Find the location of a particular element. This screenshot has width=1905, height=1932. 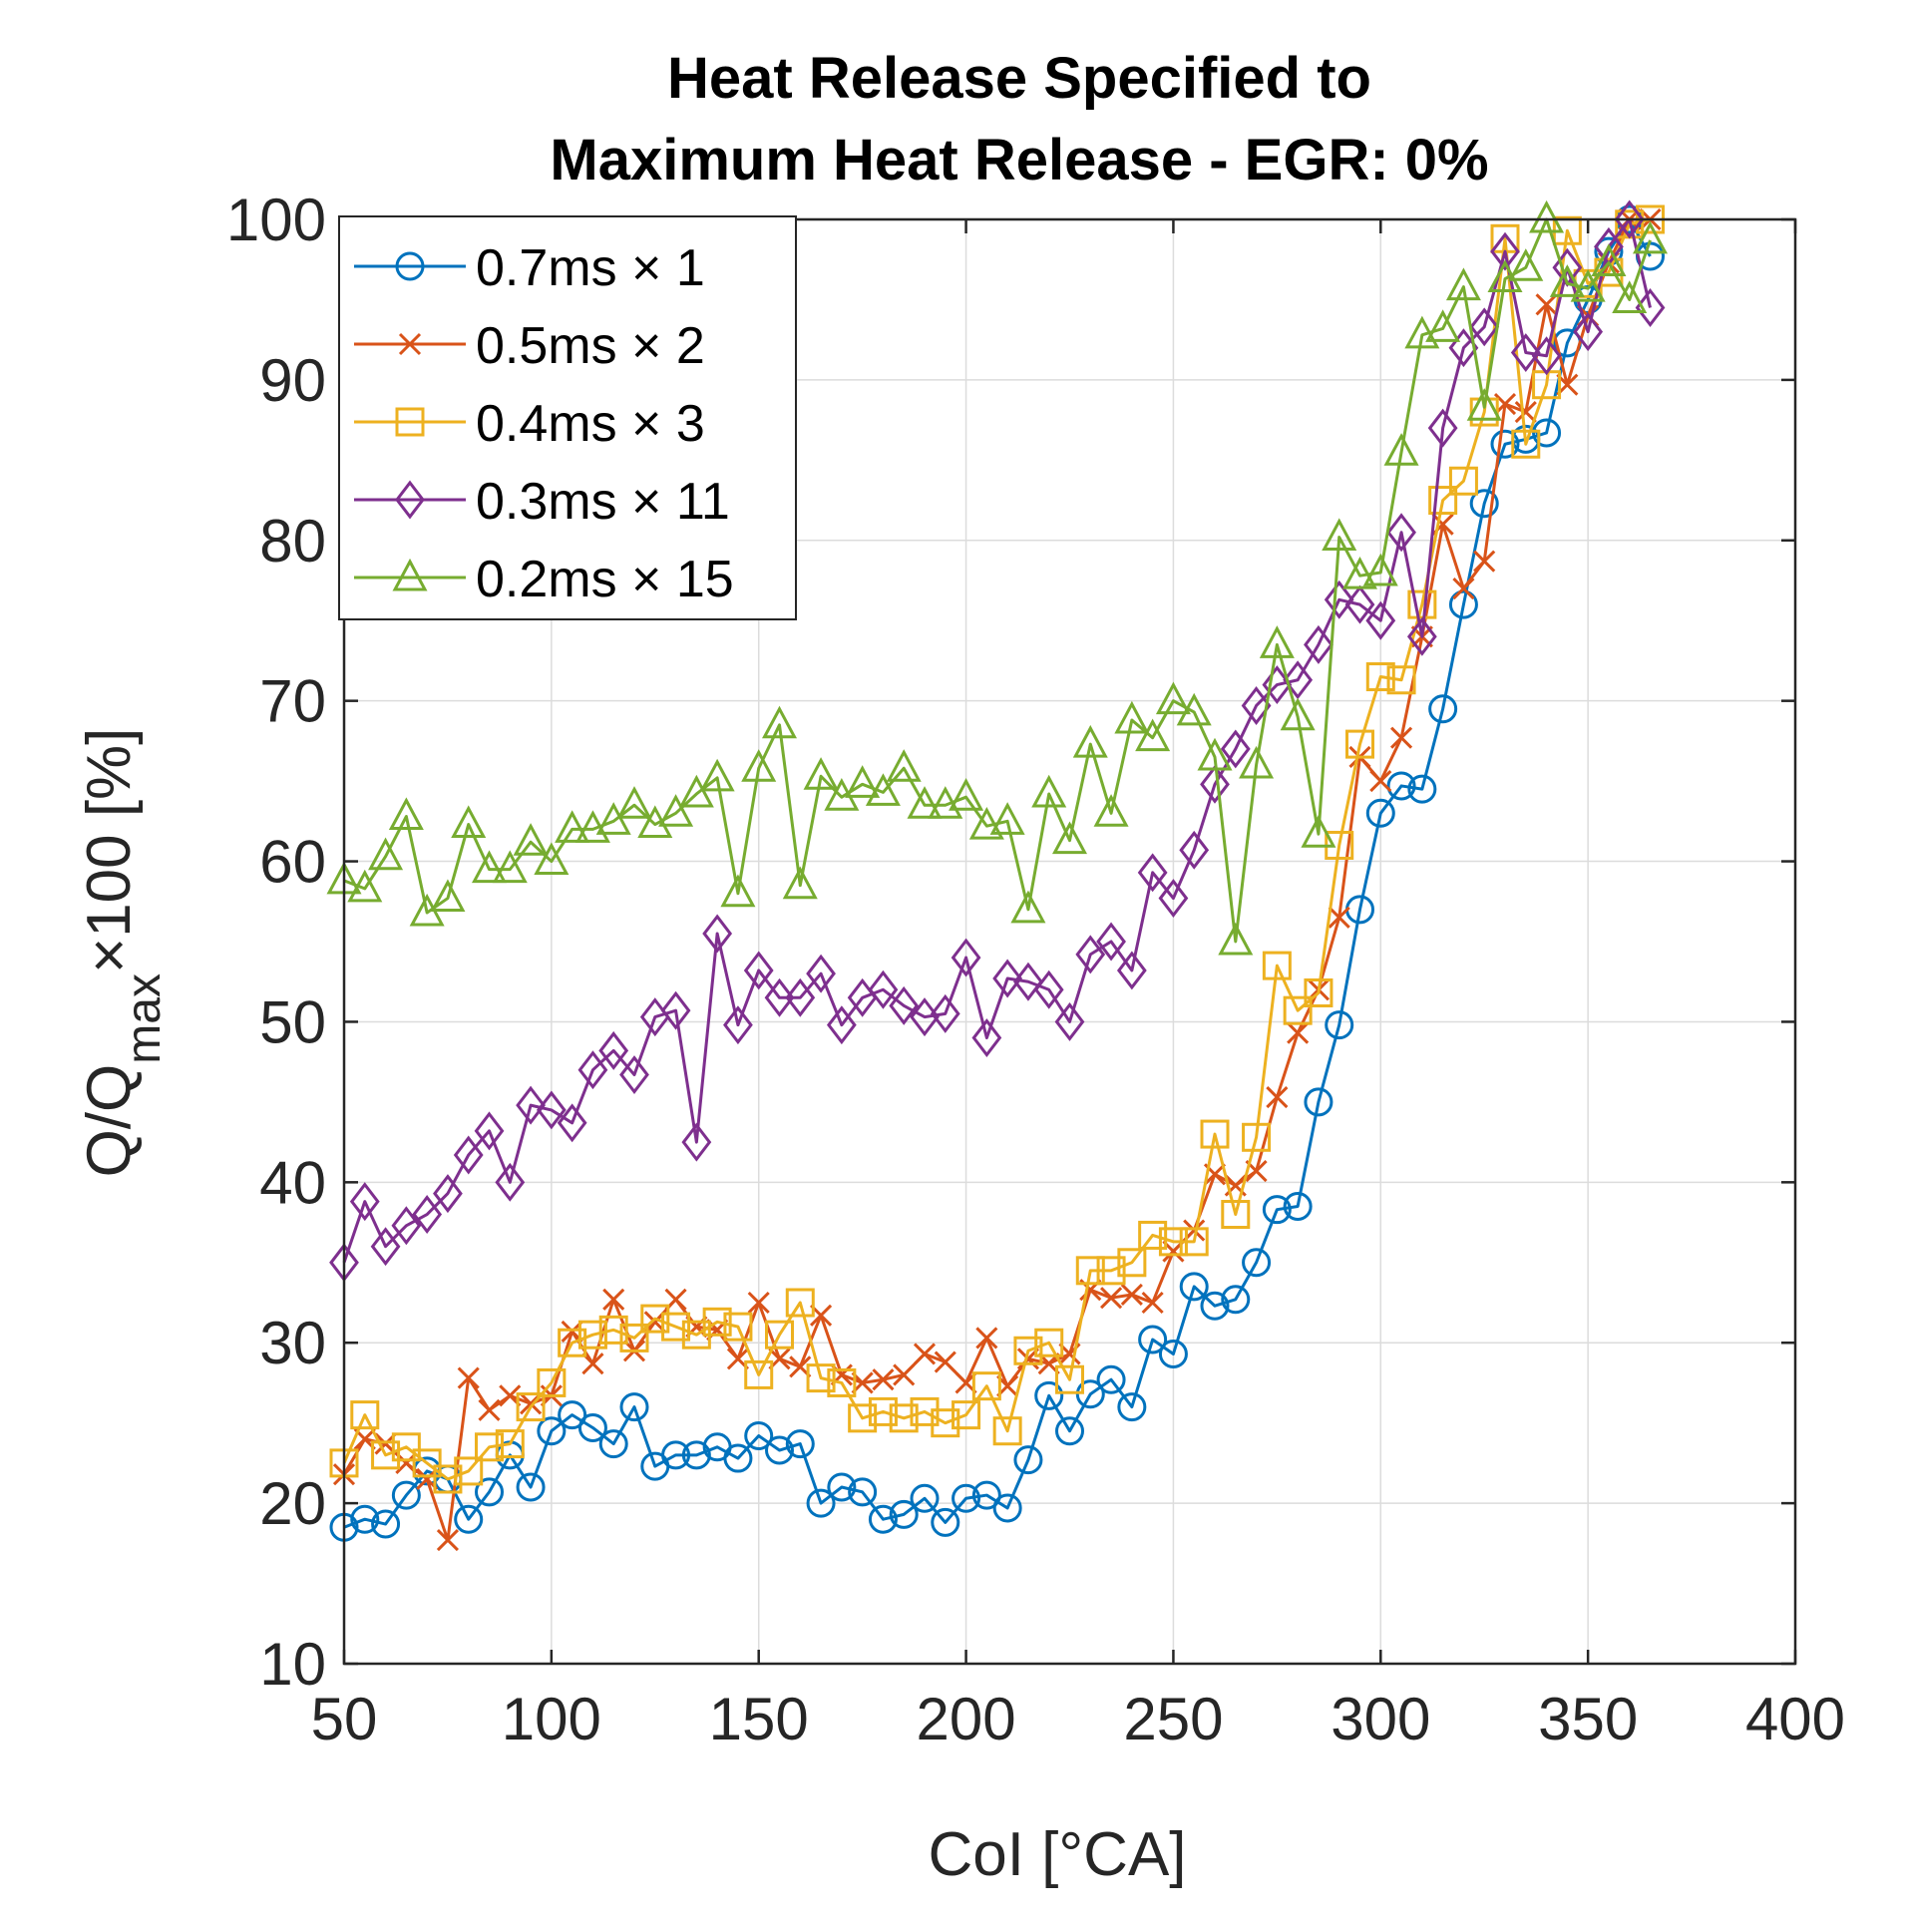

y-tick-label: 50 is located at coordinates (292, 1022).